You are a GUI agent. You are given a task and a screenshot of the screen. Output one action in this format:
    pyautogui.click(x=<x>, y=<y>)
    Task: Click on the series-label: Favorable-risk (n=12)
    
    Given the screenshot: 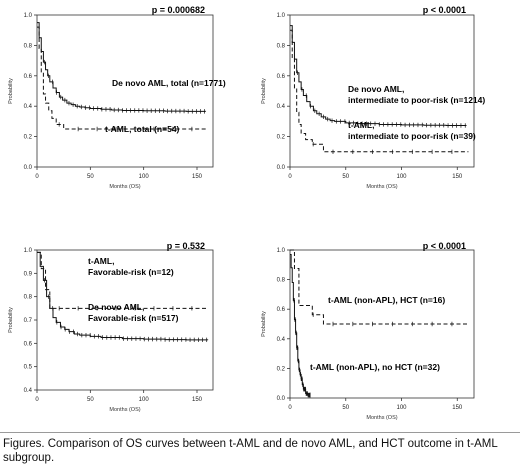 What is the action you would take?
    pyautogui.click(x=131, y=272)
    